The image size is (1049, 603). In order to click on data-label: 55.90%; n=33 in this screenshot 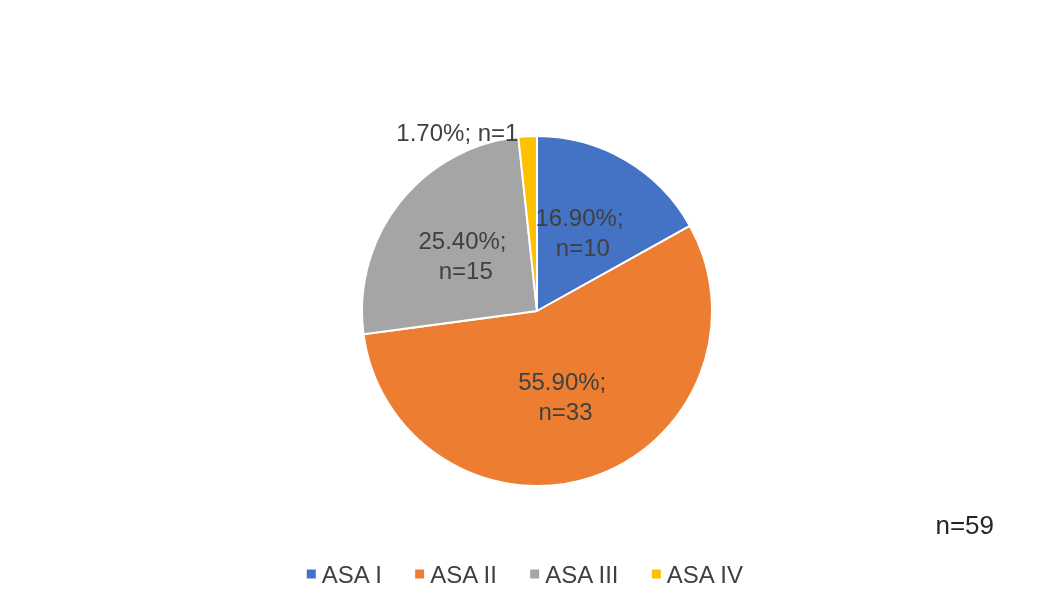, I will do `click(565, 397)`.